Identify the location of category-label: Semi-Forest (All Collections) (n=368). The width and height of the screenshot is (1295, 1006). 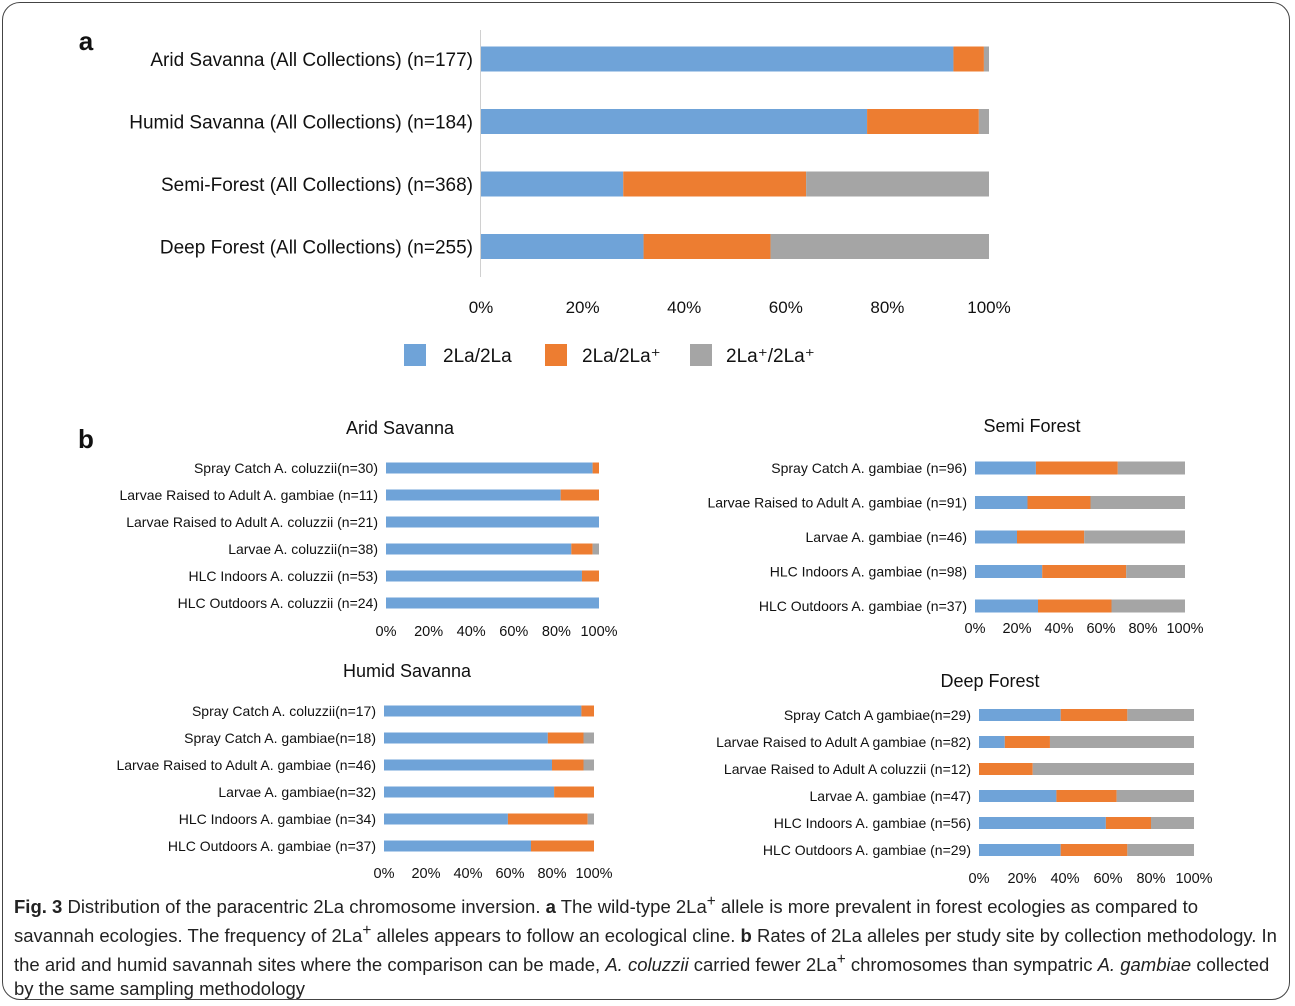
(317, 185).